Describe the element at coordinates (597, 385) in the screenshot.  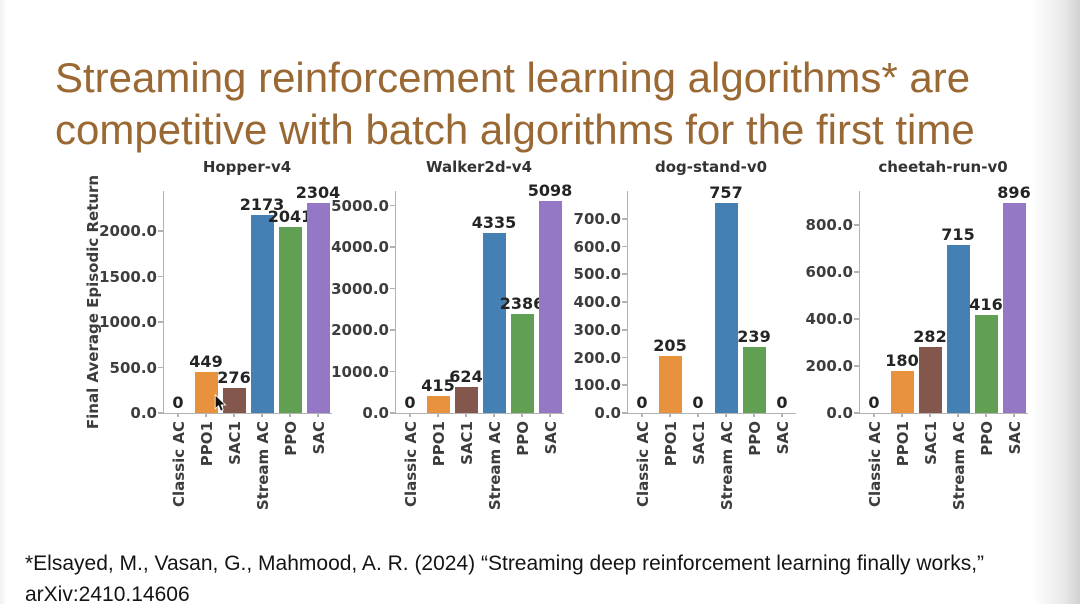
I see `y-tick-label: 100.0` at that location.